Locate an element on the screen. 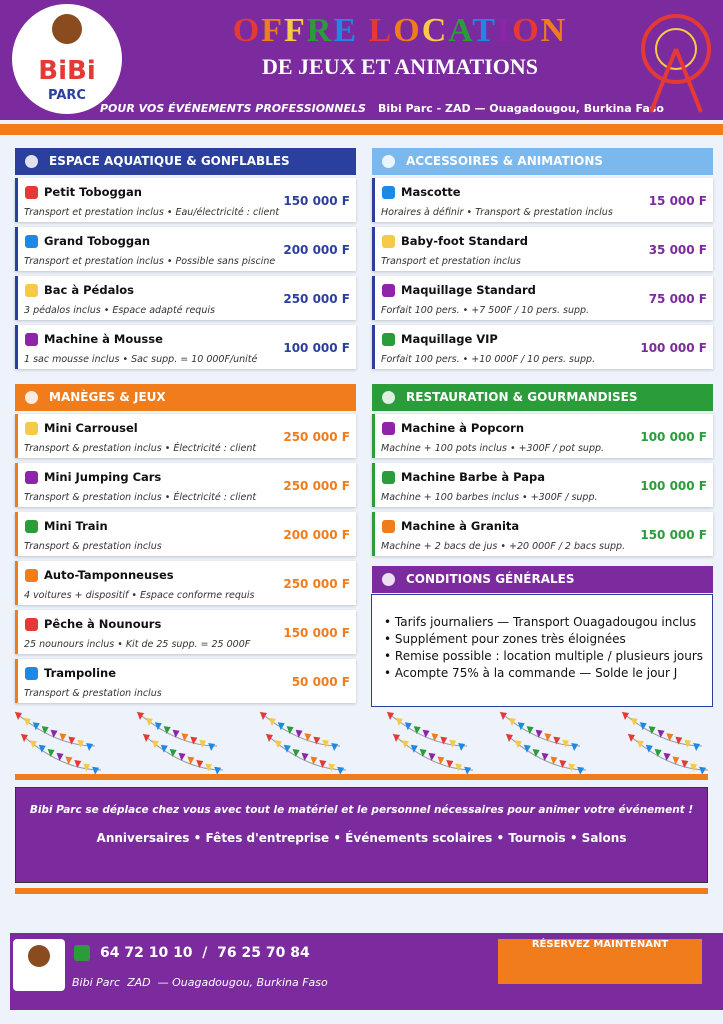  logo-sub: PARC is located at coordinates (67, 95).